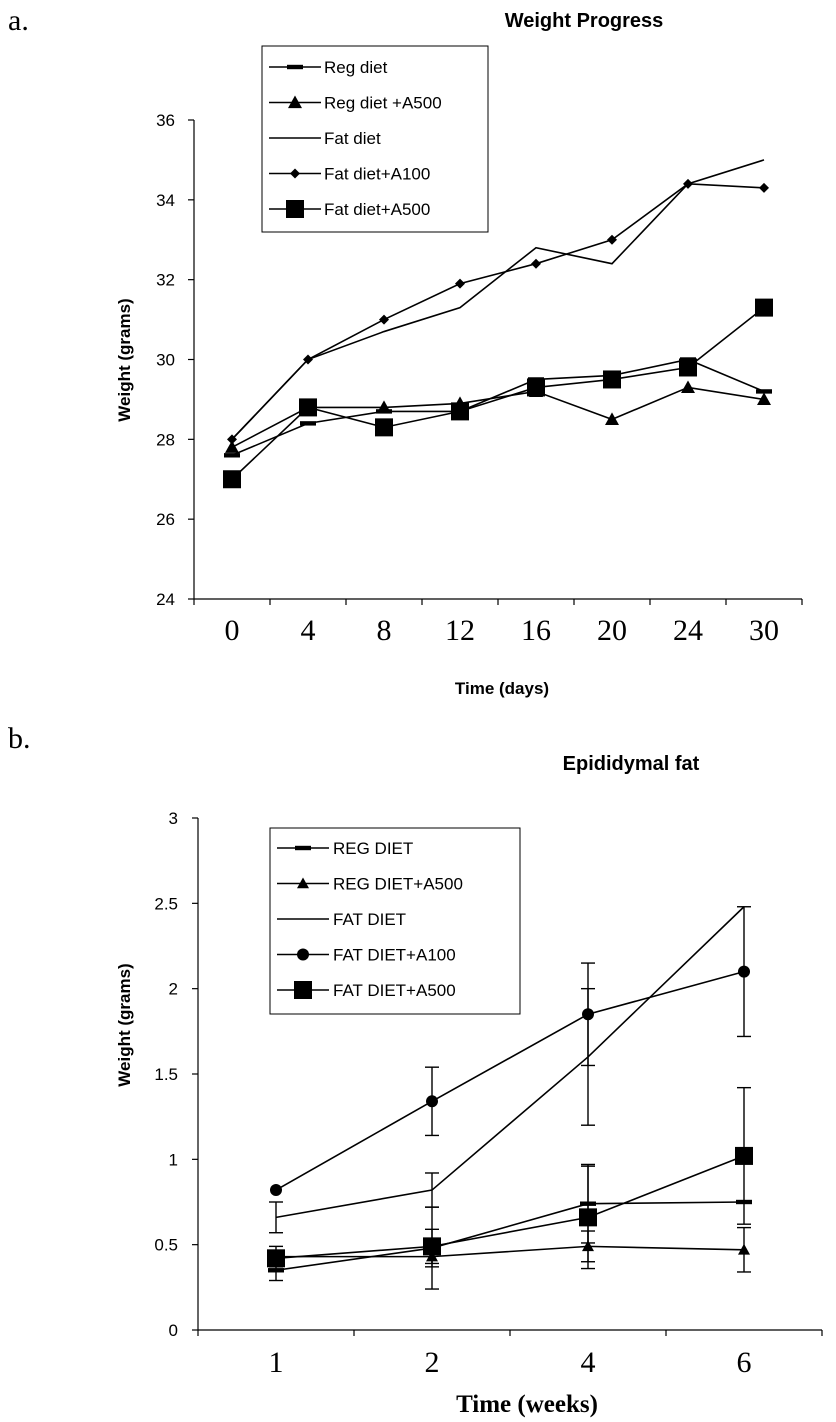 The width and height of the screenshot is (836, 1422). I want to click on chart-a-xtick-label: 4, so click(308, 630).